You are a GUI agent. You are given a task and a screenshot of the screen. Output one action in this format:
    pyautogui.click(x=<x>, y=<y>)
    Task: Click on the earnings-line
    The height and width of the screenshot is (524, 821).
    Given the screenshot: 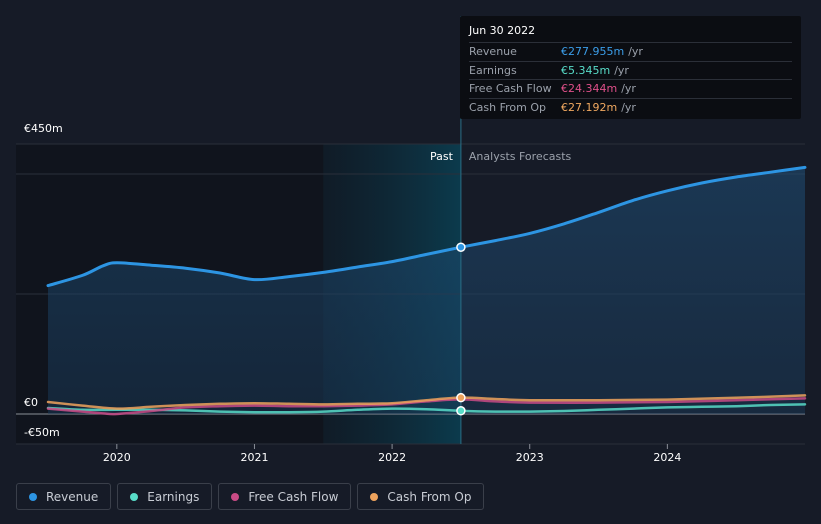 What is the action you would take?
    pyautogui.click(x=426, y=408)
    